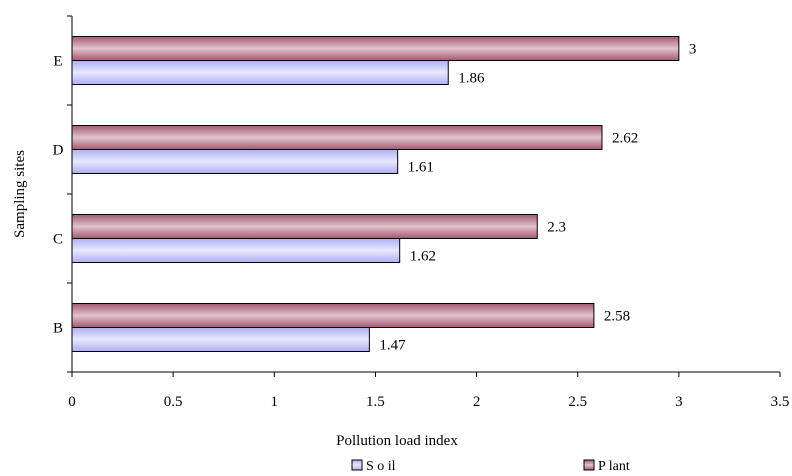  Describe the element at coordinates (617, 317) in the screenshot. I see `data-label-plant-b: 2.58` at that location.